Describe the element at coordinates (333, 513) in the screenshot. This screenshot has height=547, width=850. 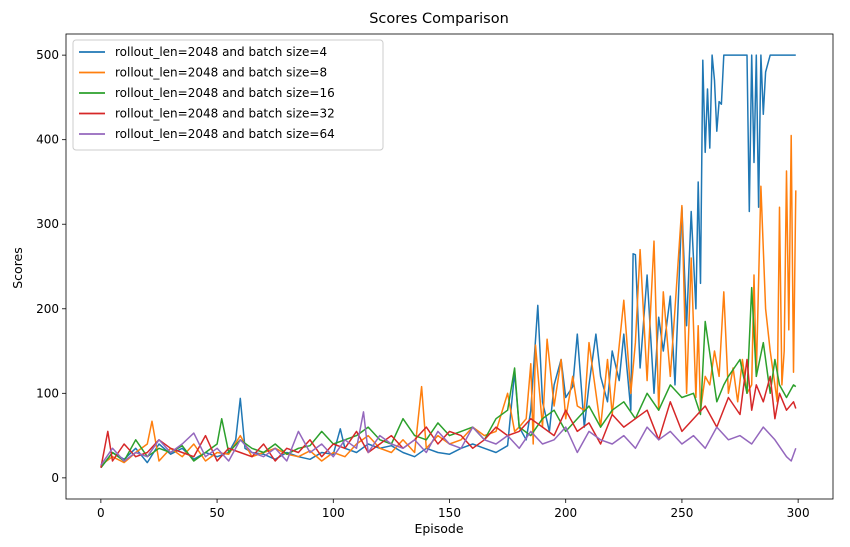
I see `x-tick-label: 100` at that location.